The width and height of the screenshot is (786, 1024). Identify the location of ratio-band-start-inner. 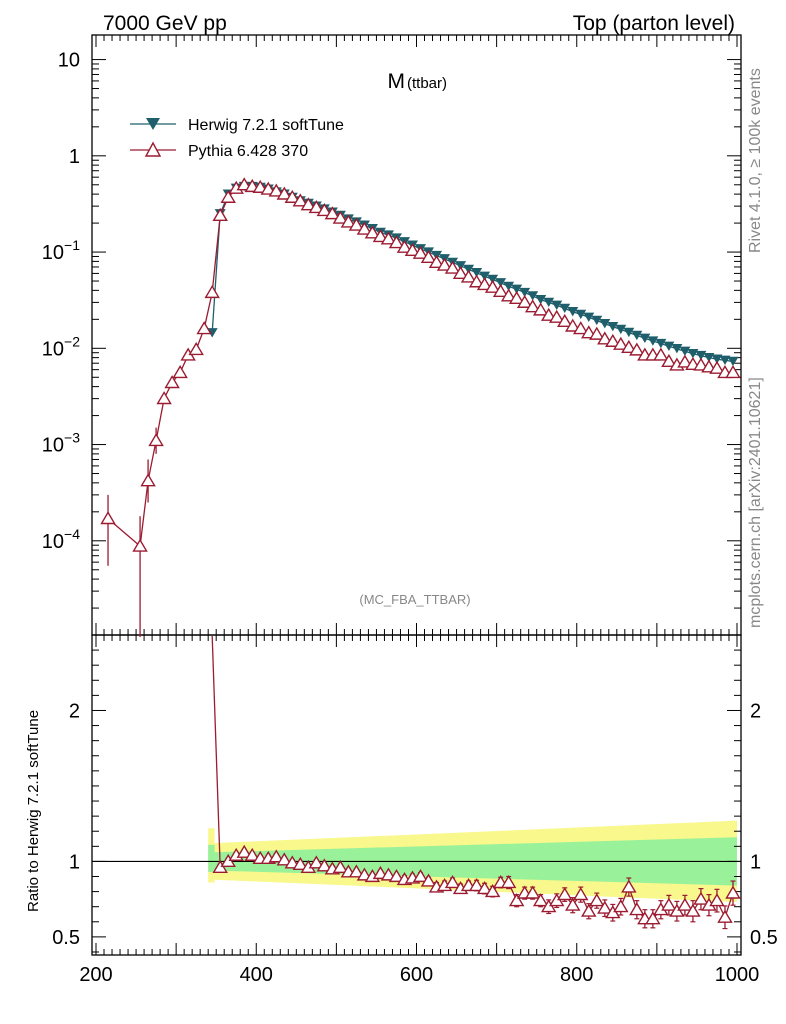
(211, 858).